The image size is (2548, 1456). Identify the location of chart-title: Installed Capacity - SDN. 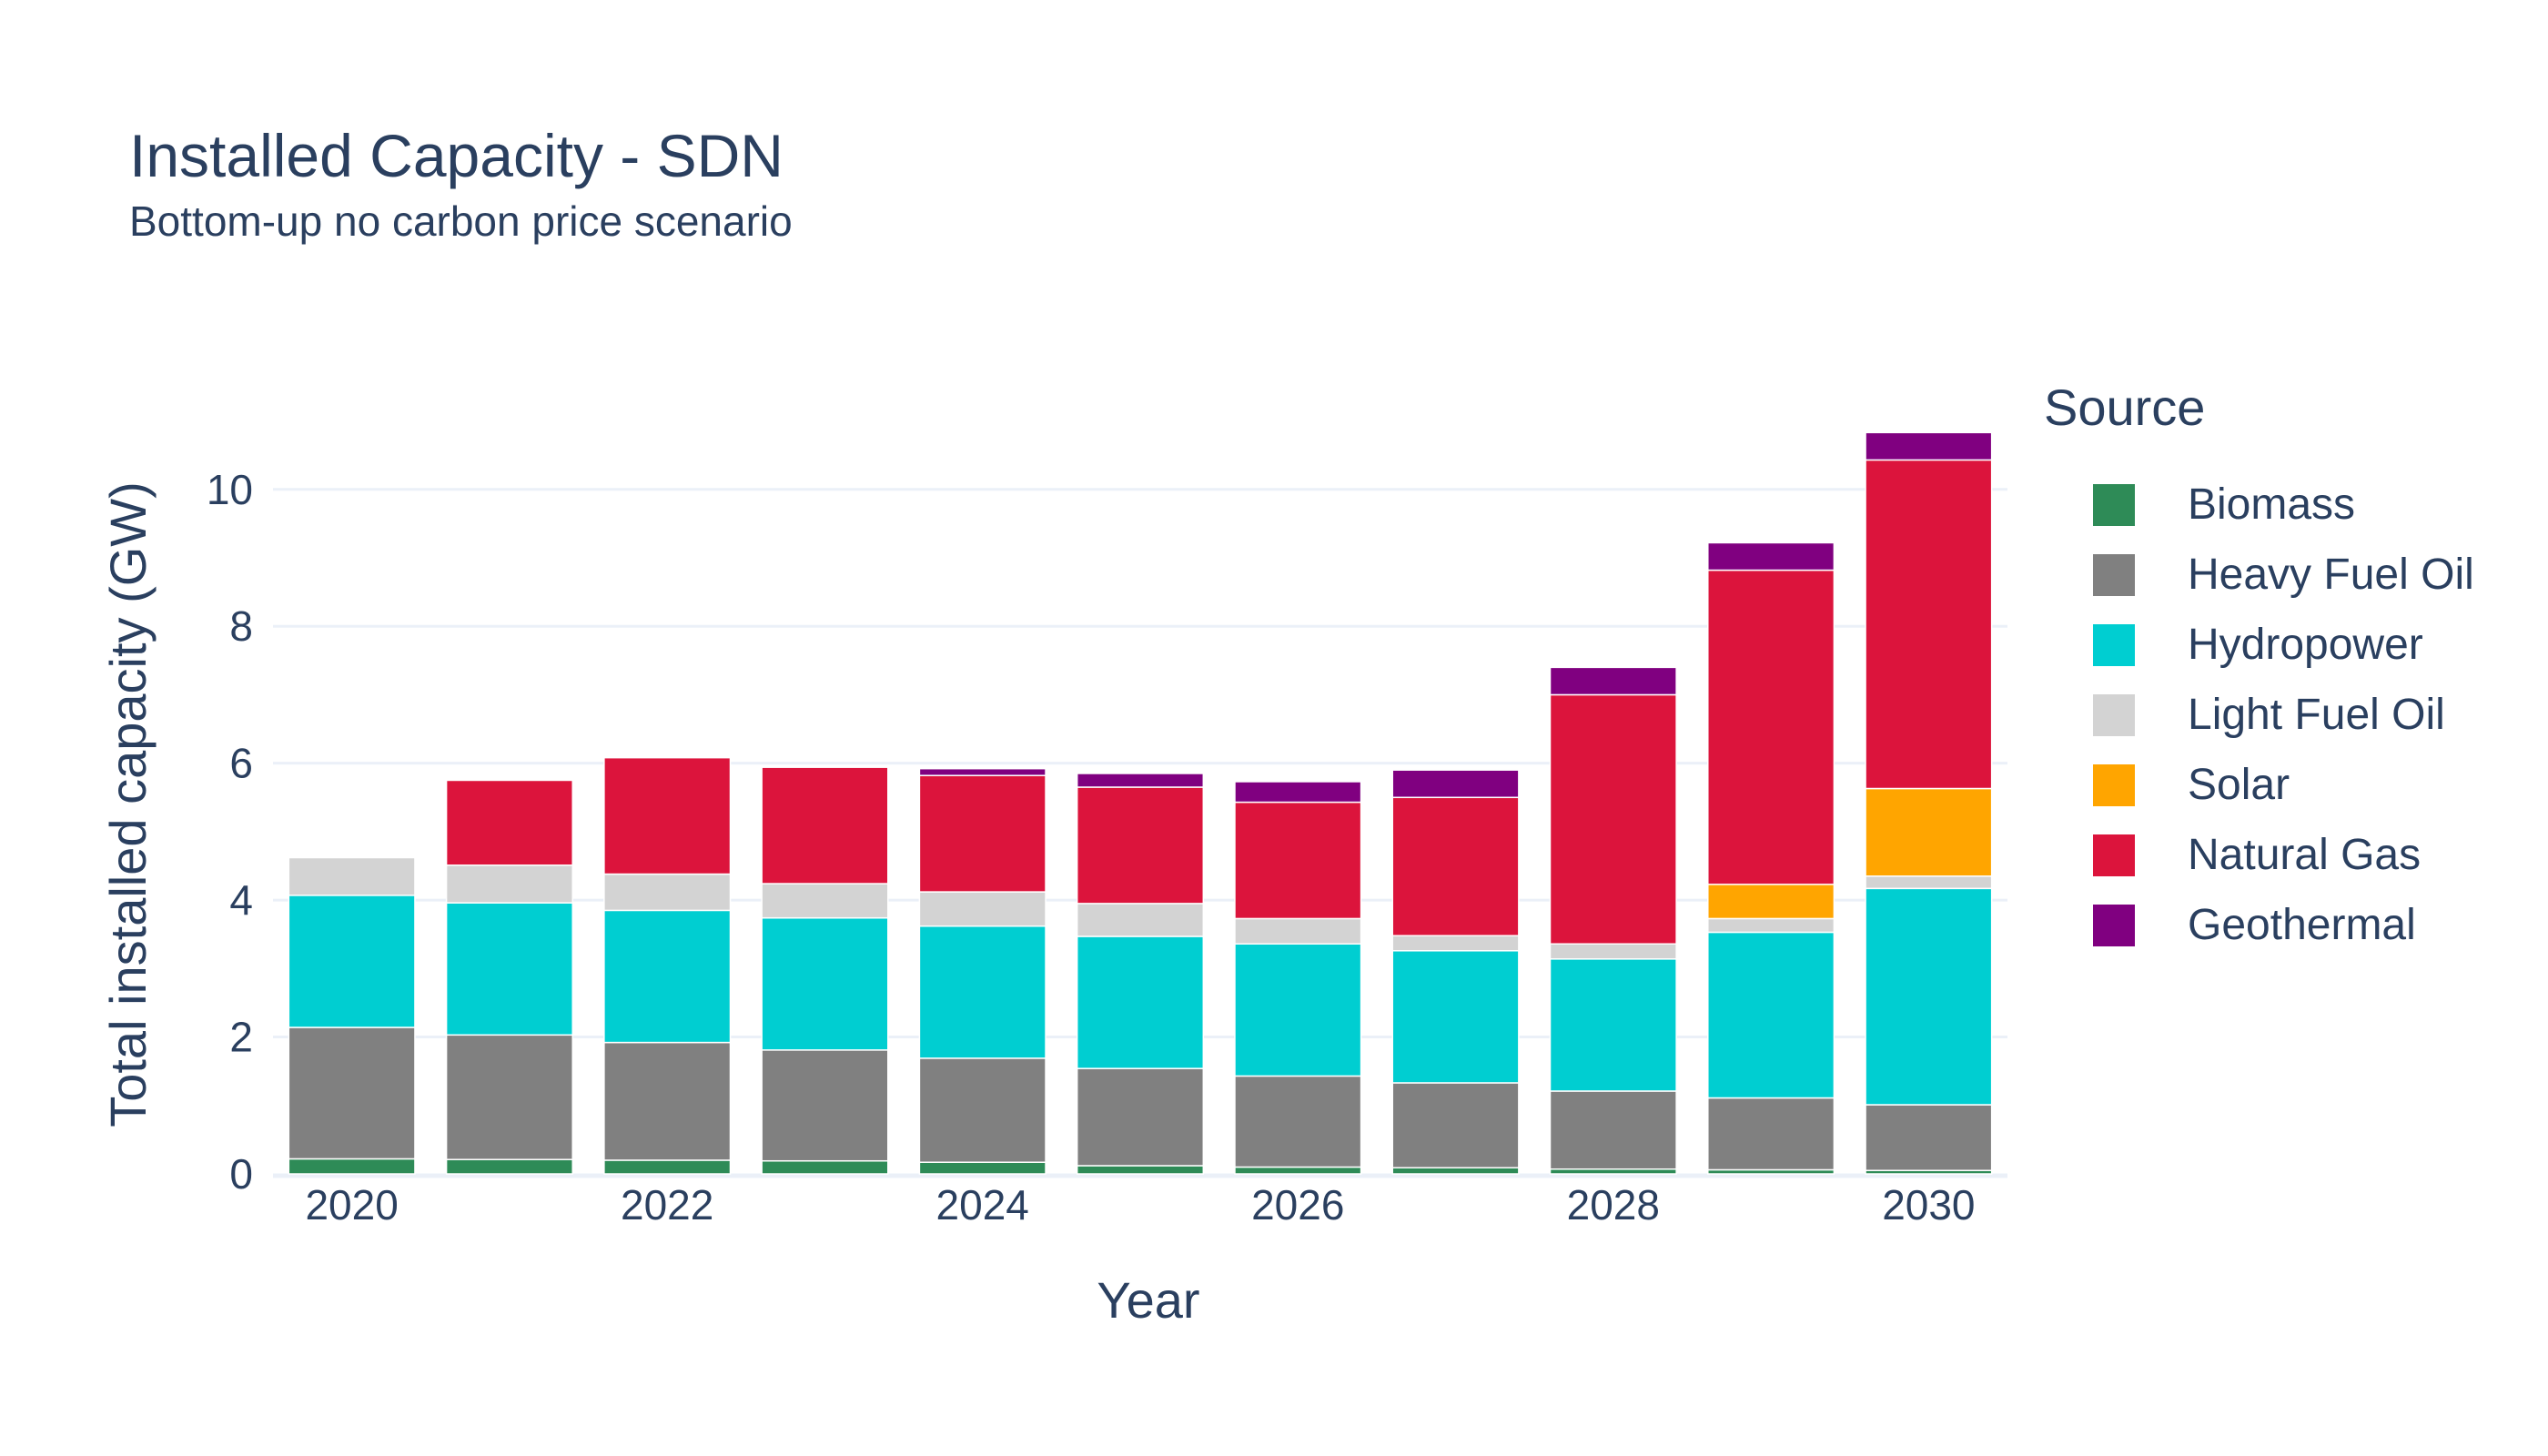
(457, 156).